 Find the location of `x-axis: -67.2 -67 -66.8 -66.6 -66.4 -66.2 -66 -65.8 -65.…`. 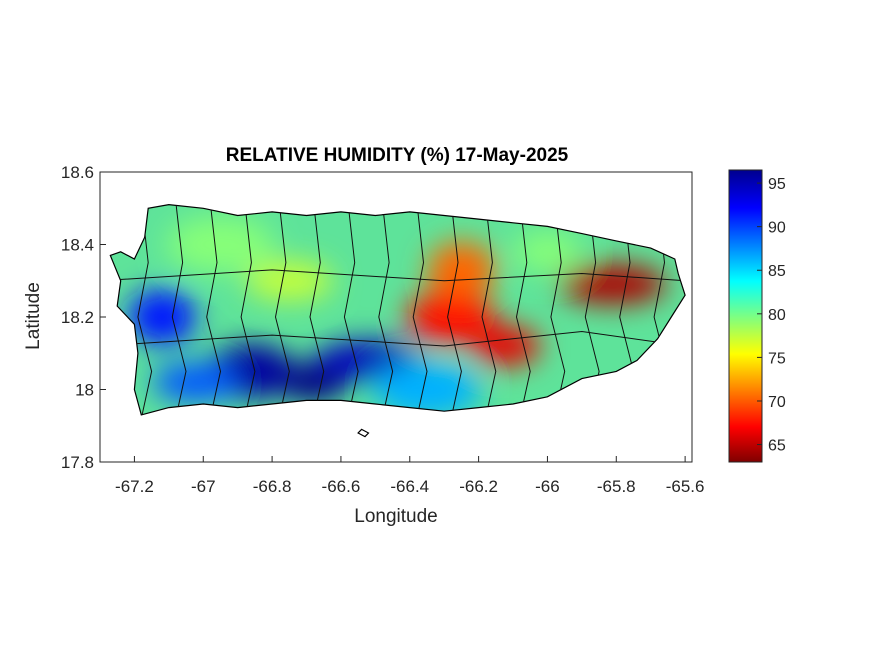

x-axis: -67.2 -67 -66.8 -66.6 -66.4 -66.2 -66 -65.8 -65.… is located at coordinates (409, 476).